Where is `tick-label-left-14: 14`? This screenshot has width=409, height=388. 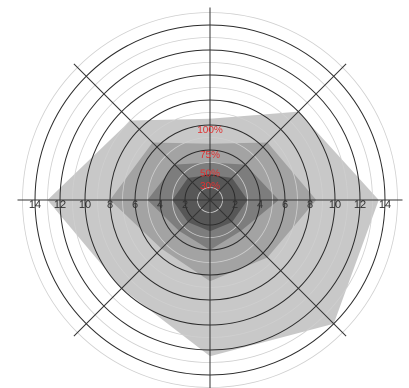
tick-label-left-14: 14 is located at coordinates (35, 205).